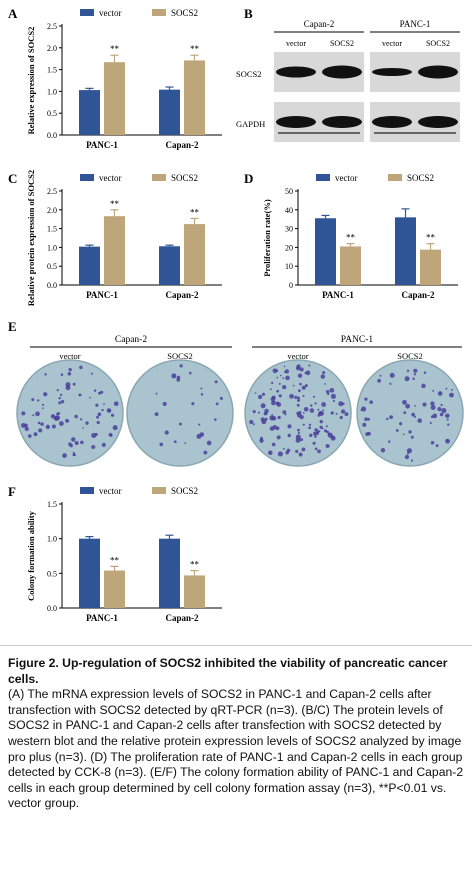  Describe the element at coordinates (395, 177) in the screenshot. I see `legend-swatch` at that location.